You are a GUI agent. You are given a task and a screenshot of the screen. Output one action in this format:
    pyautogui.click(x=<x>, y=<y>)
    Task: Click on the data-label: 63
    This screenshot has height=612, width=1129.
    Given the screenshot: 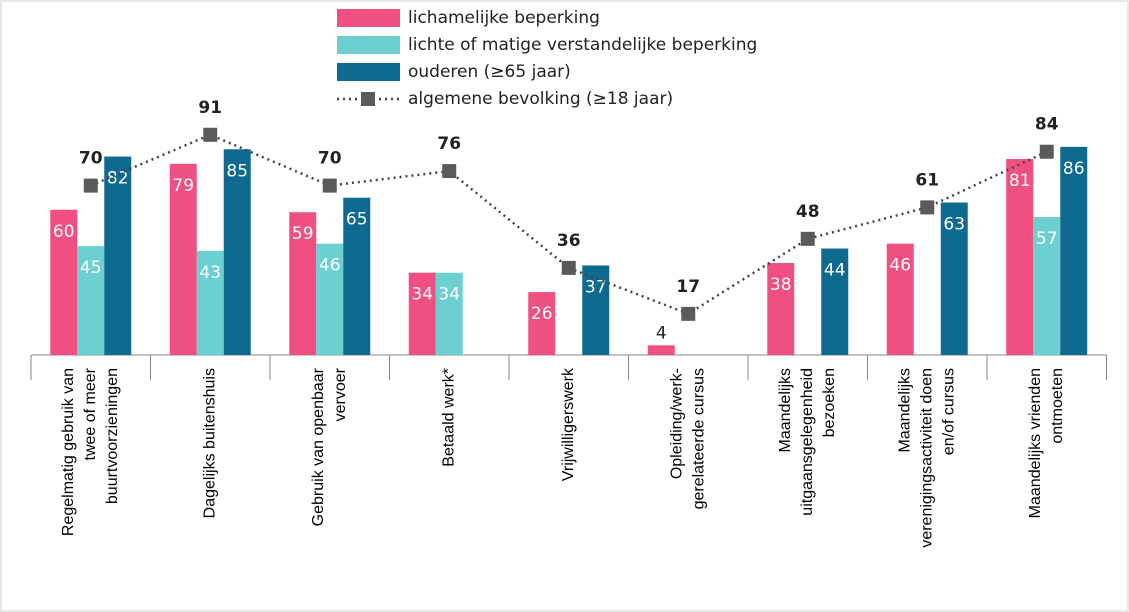 What is the action you would take?
    pyautogui.click(x=954, y=225)
    